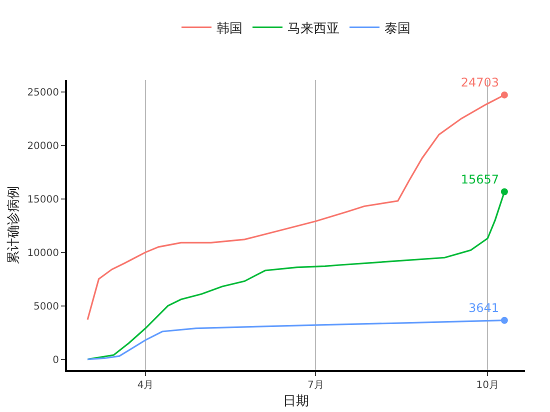  What do you see at coordinates (480, 179) in the screenshot?
I see `data-label: 15657` at bounding box center [480, 179].